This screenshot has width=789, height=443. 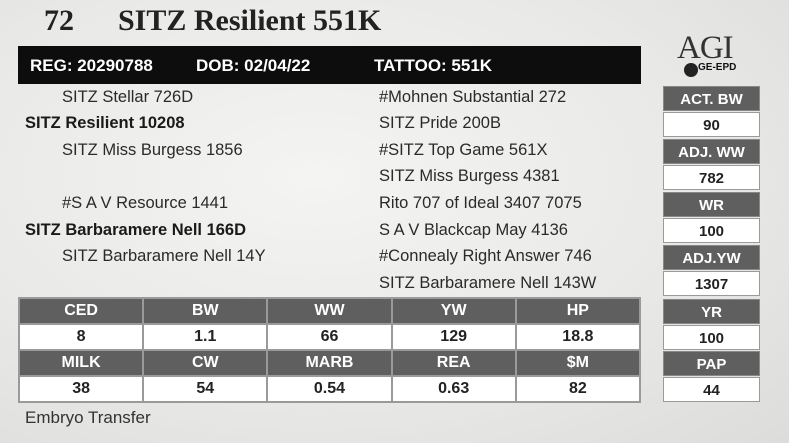 What do you see at coordinates (128, 97) in the screenshot?
I see `sire-sire: SITZ Stellar 726D` at bounding box center [128, 97].